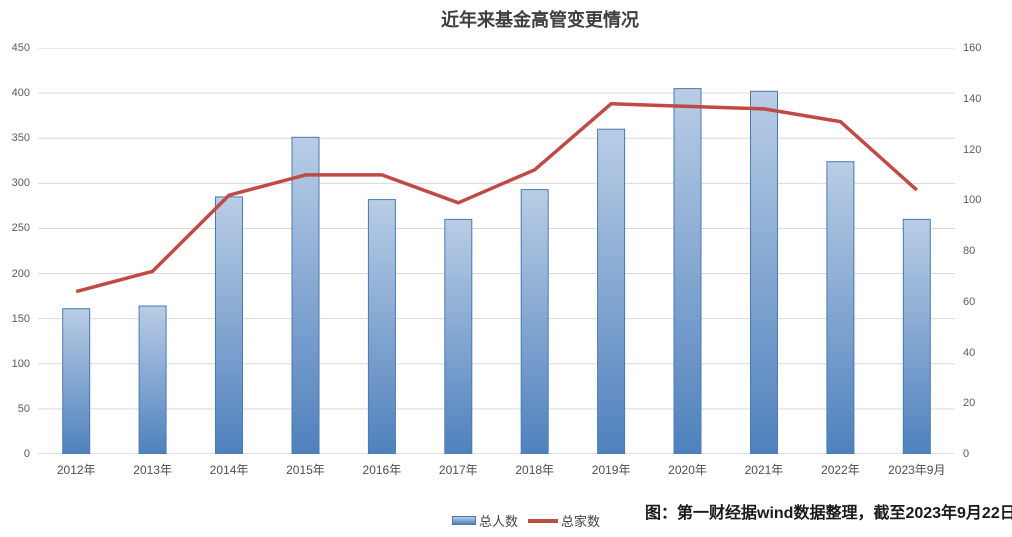 The height and width of the screenshot is (537, 1012). I want to click on bar-2019年, so click(611, 291).